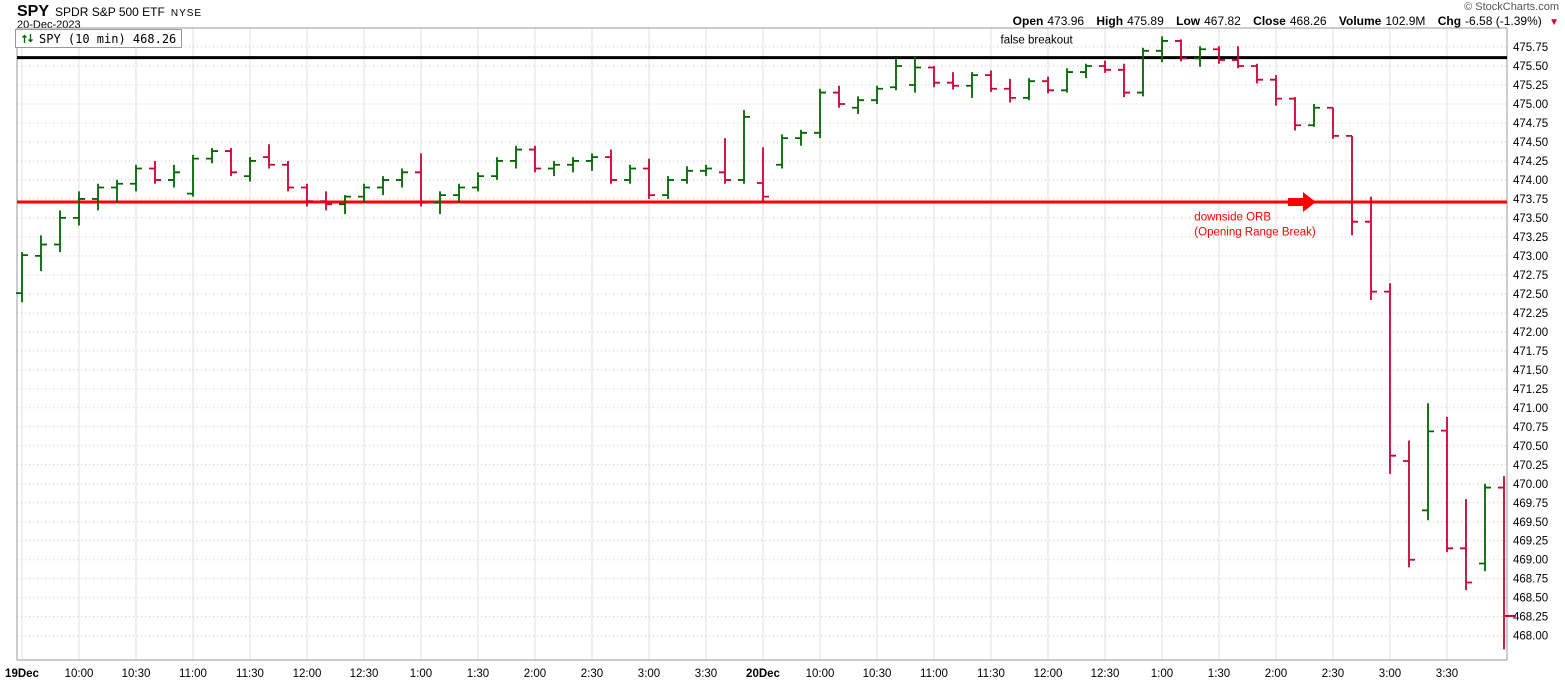 The image size is (1565, 681). I want to click on y-axis-label: 473.00, so click(1530, 257).